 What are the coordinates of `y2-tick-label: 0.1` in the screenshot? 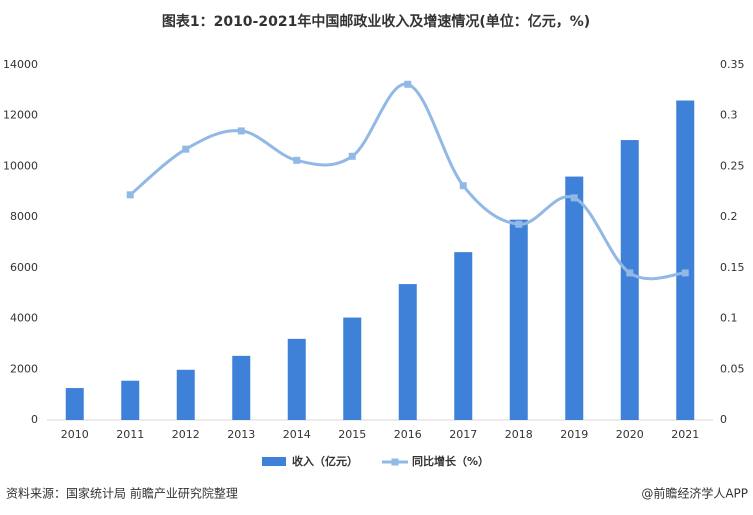 It's located at (729, 318).